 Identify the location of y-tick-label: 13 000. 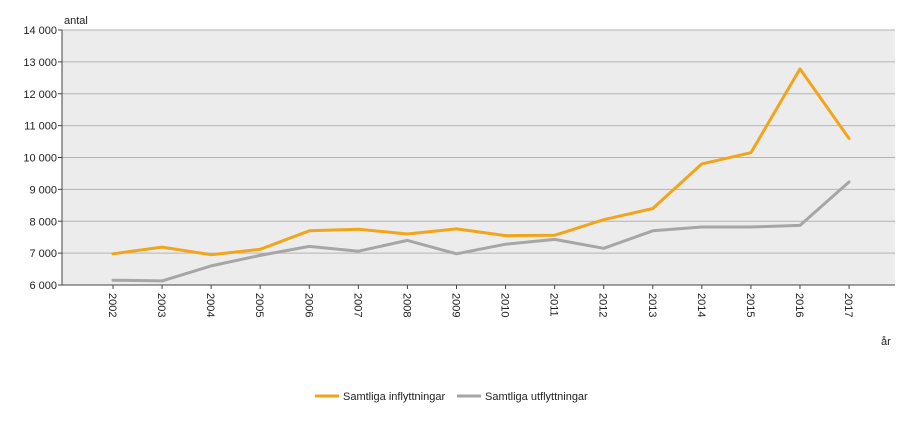
(40, 63).